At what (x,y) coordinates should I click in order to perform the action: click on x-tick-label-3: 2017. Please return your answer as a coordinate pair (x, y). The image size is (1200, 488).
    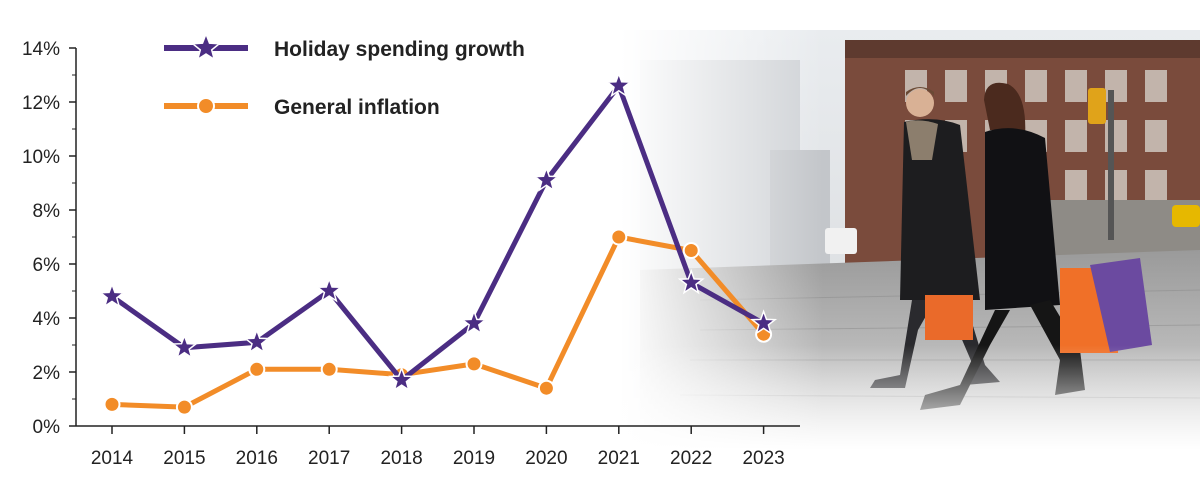
    Looking at the image, I should click on (329, 458).